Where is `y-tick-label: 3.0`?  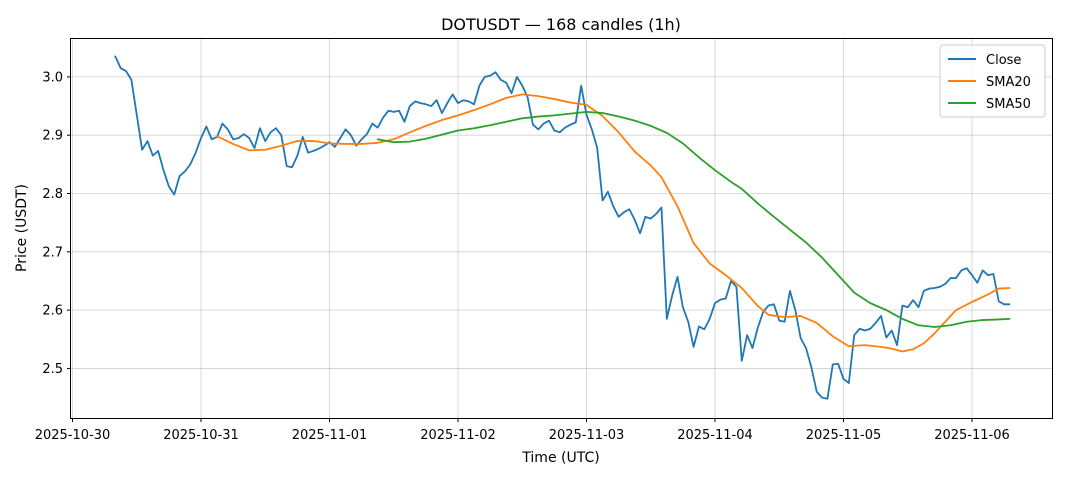
y-tick-label: 3.0 is located at coordinates (52, 77).